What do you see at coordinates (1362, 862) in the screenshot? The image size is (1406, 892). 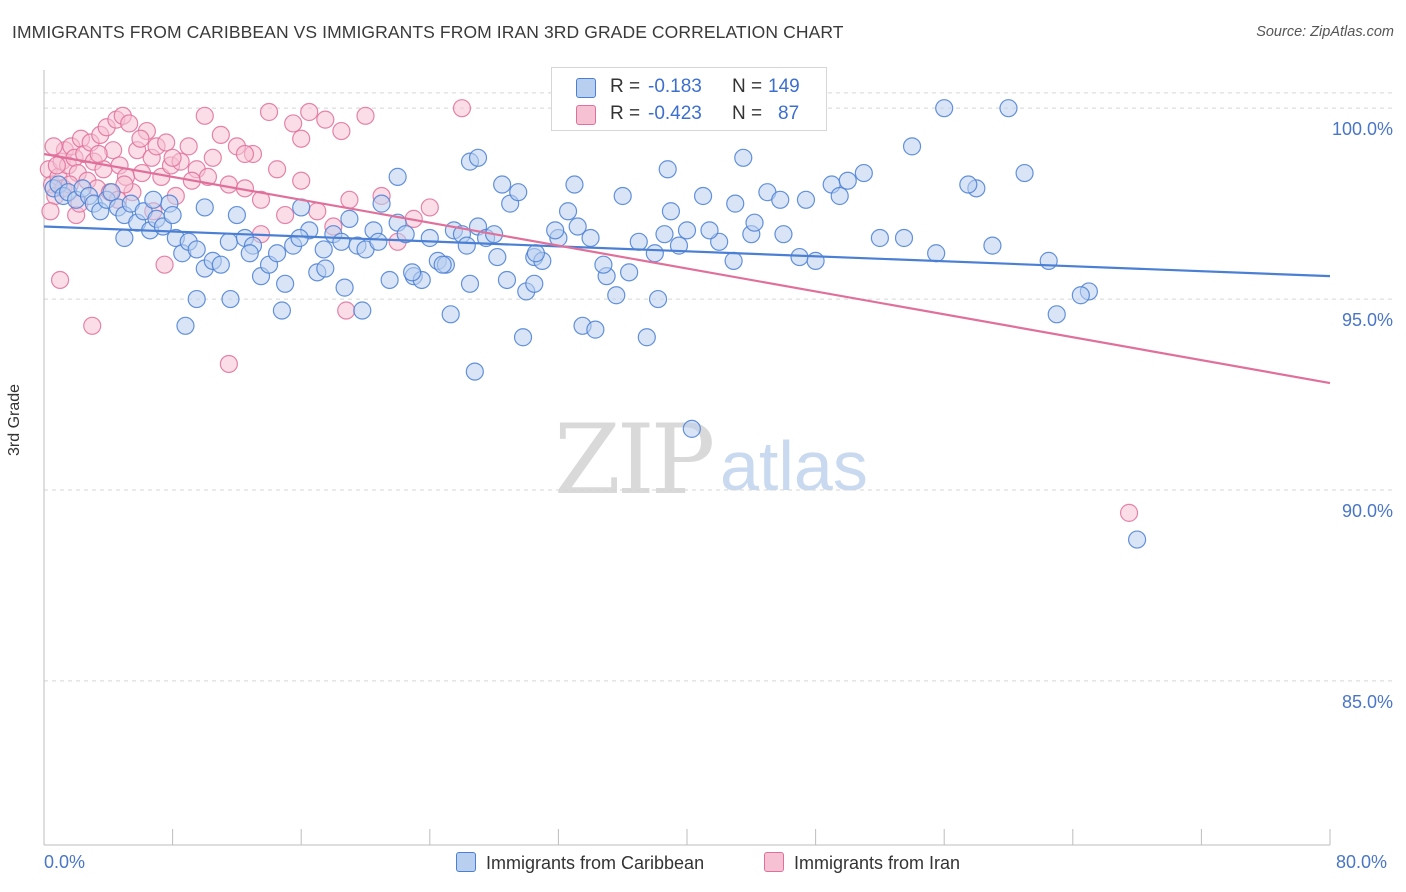 I see `x-tick-label-max: 80.0%` at bounding box center [1362, 862].